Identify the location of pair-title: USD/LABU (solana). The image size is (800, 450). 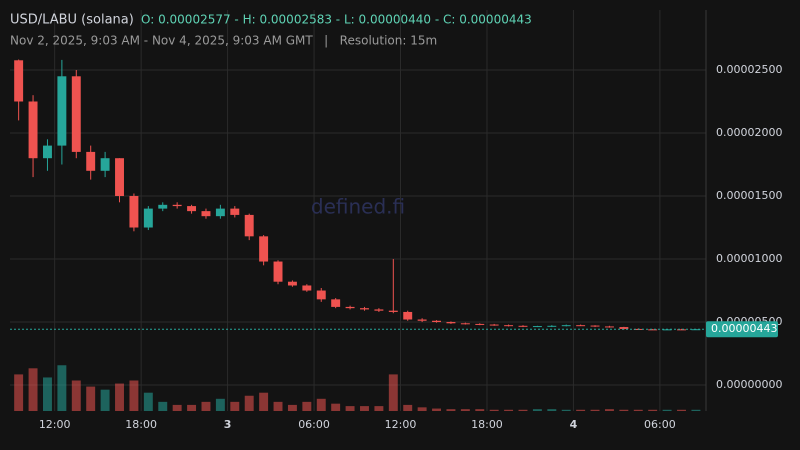
(72, 20).